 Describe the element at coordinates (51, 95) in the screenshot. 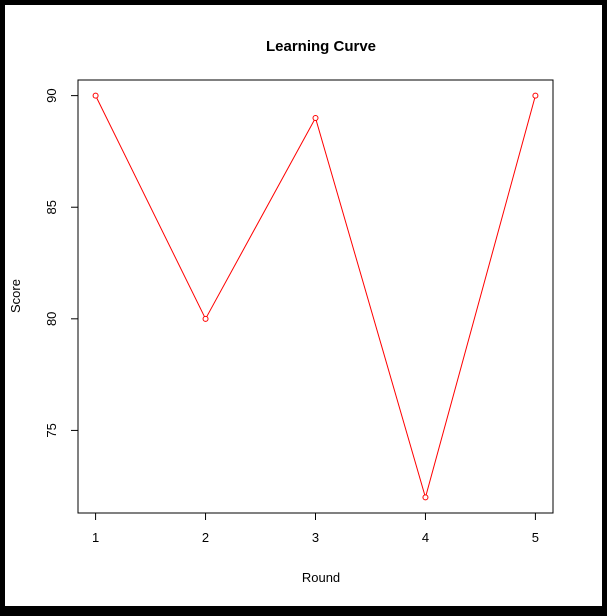

I see `y-tick-label: 90` at that location.